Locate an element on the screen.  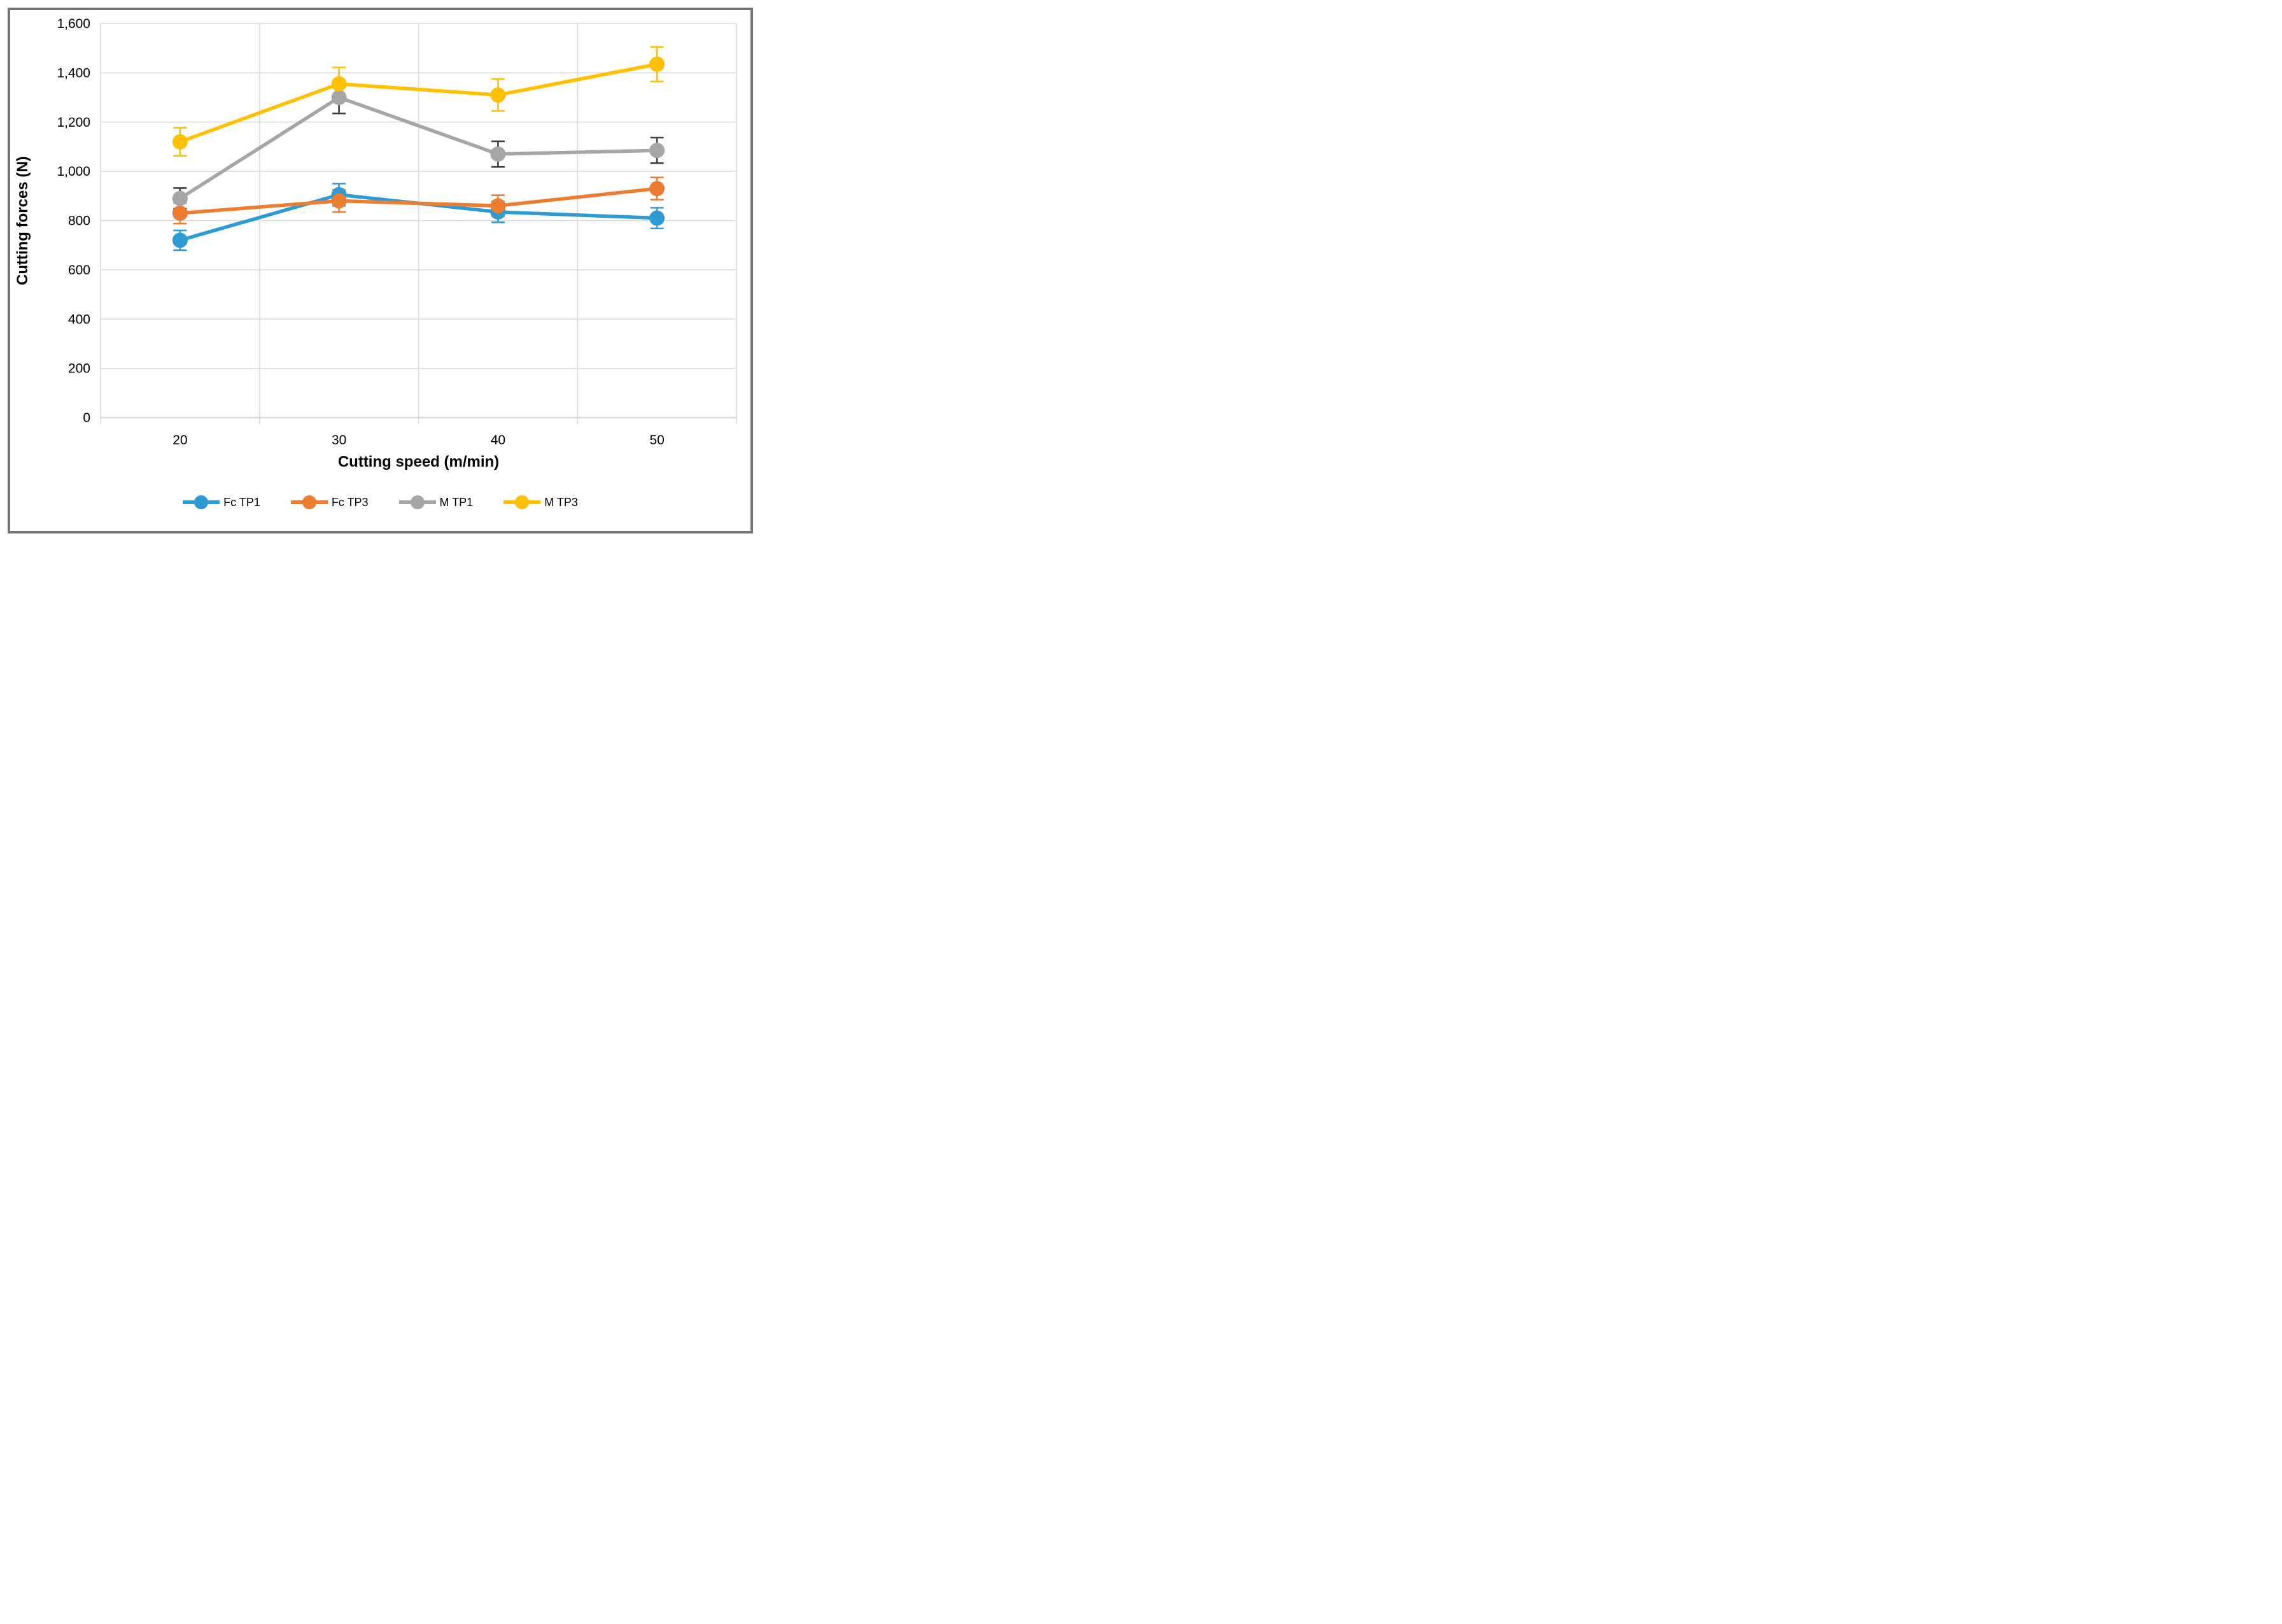
y-tick-label: 1,600 is located at coordinates (73, 24).